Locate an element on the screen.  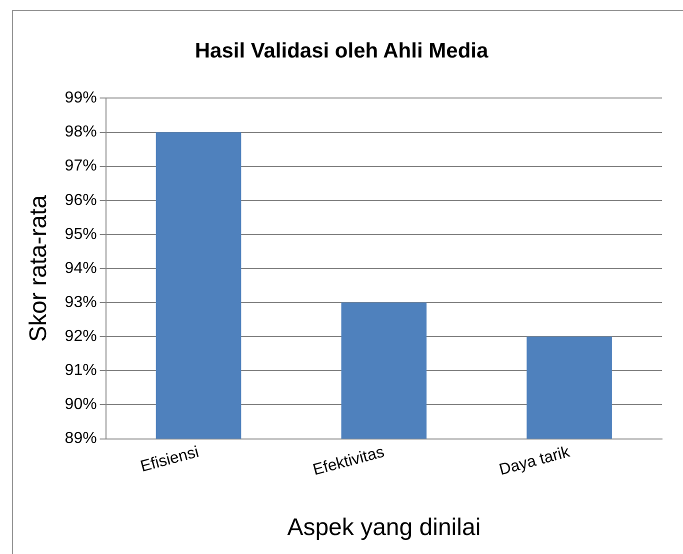
y-tick-label: 89% is located at coordinates (80, 439).